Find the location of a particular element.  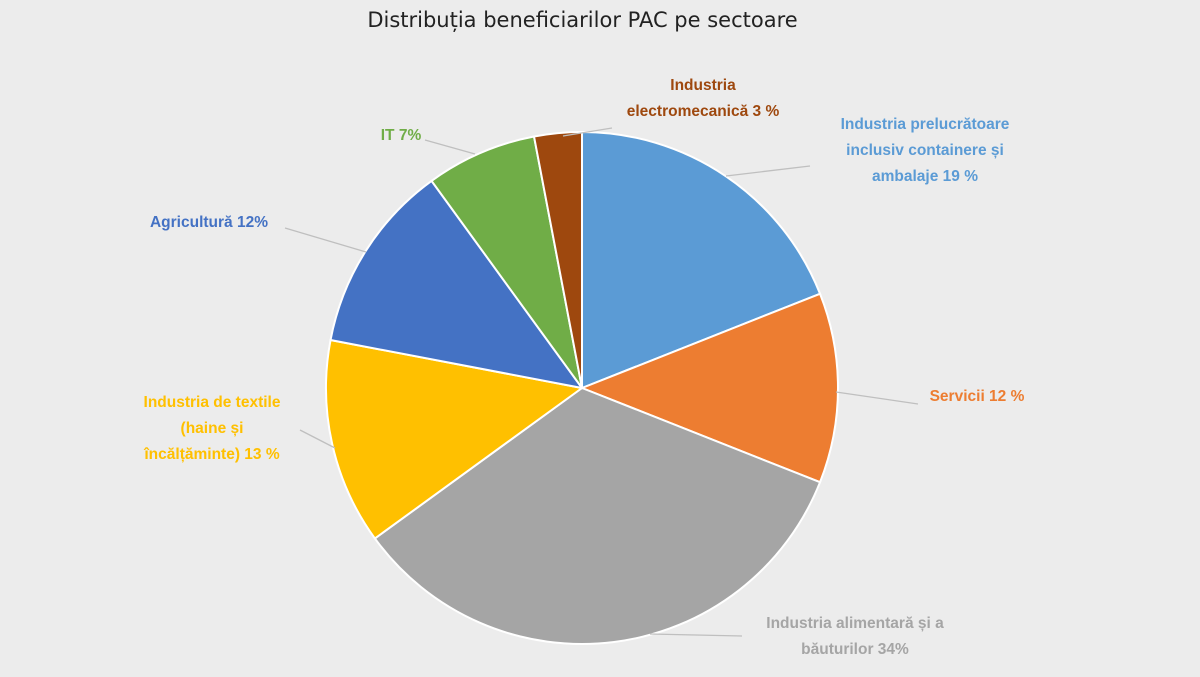

data-label: IT 7% is located at coordinates (401, 135).